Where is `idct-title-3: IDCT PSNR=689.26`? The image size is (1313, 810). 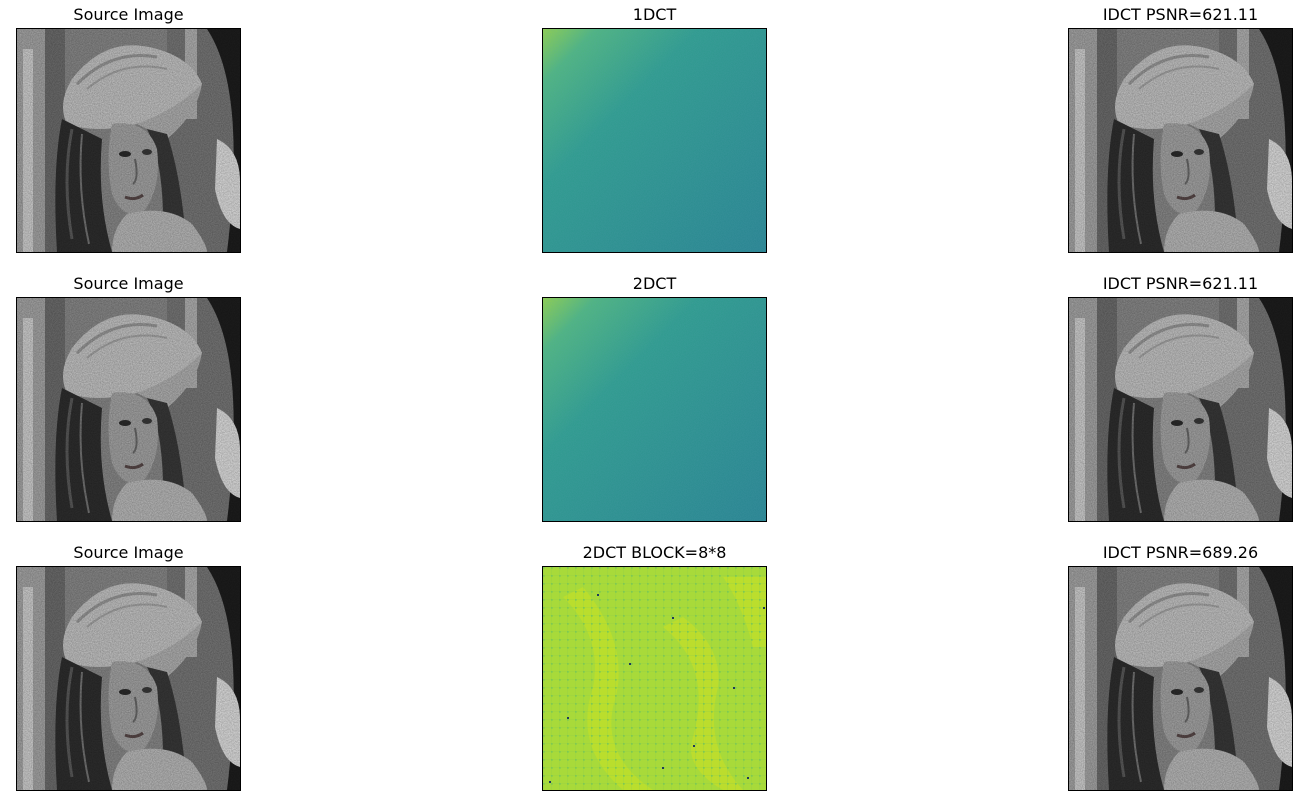
idct-title-3: IDCT PSNR=689.26 is located at coordinates (1180, 552).